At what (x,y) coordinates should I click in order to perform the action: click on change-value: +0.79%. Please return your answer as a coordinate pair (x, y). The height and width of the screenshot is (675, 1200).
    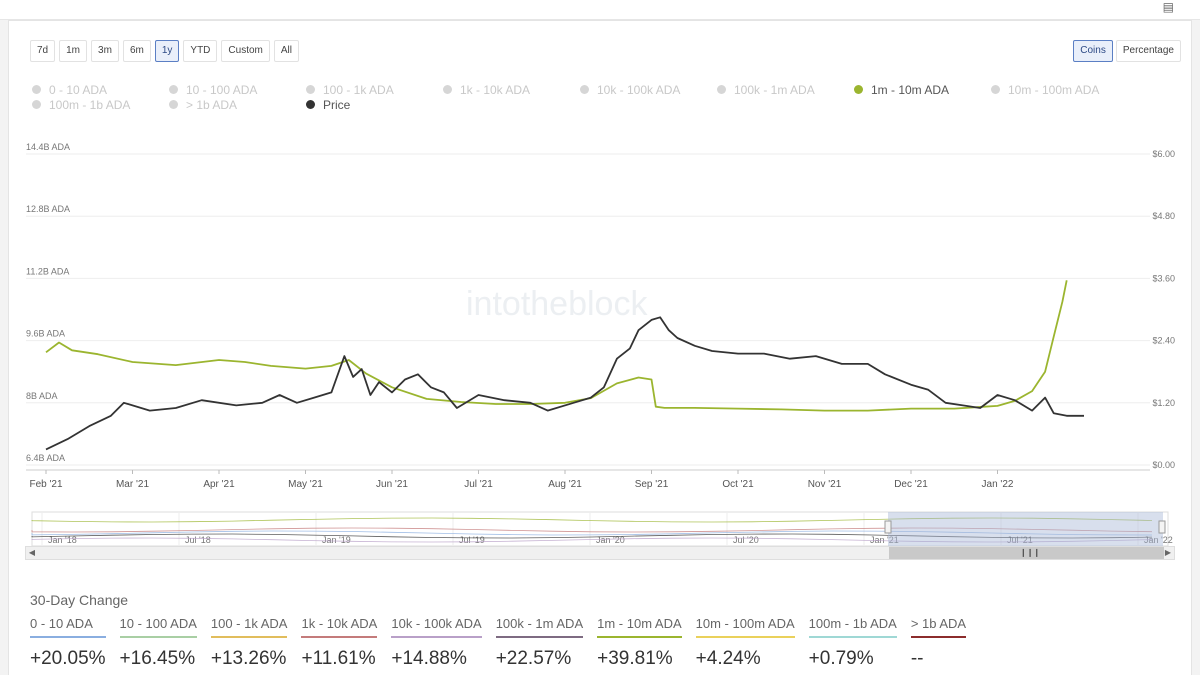
    Looking at the image, I should click on (841, 658).